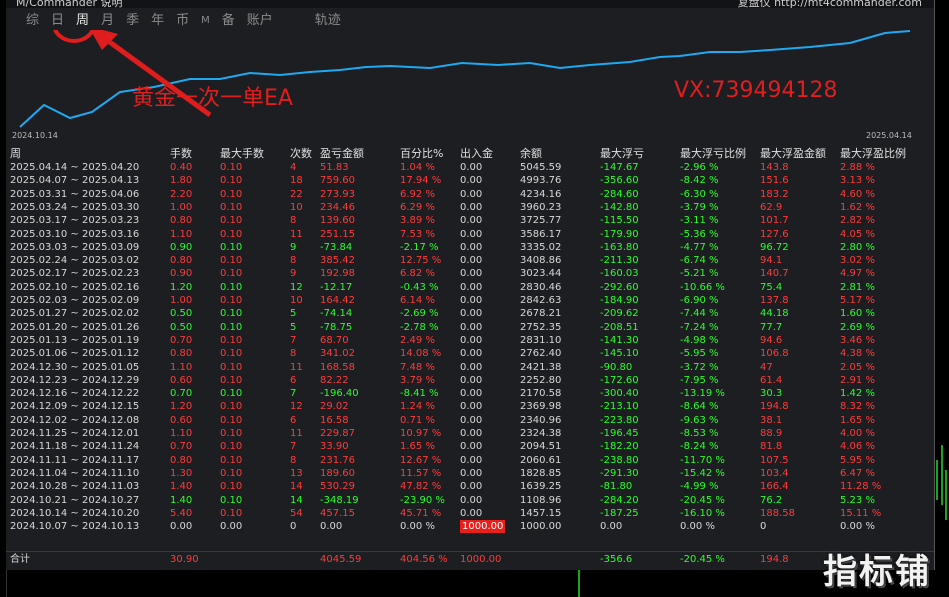 Image resolution: width=949 pixels, height=597 pixels. Describe the element at coordinates (334, 420) in the screenshot. I see `cell-pl: 16.58` at that location.